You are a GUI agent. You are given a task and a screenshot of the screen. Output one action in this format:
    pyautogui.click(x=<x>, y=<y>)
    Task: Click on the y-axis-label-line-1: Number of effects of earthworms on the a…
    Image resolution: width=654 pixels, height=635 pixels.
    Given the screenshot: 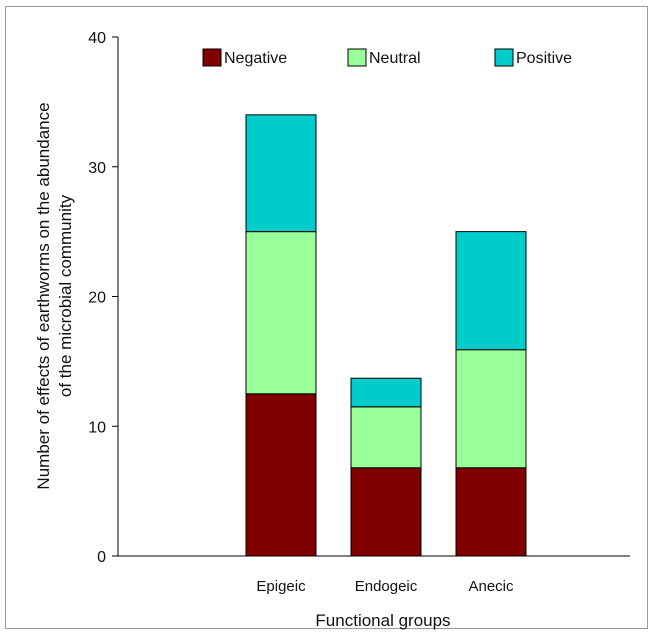 What is the action you would take?
    pyautogui.click(x=43, y=295)
    